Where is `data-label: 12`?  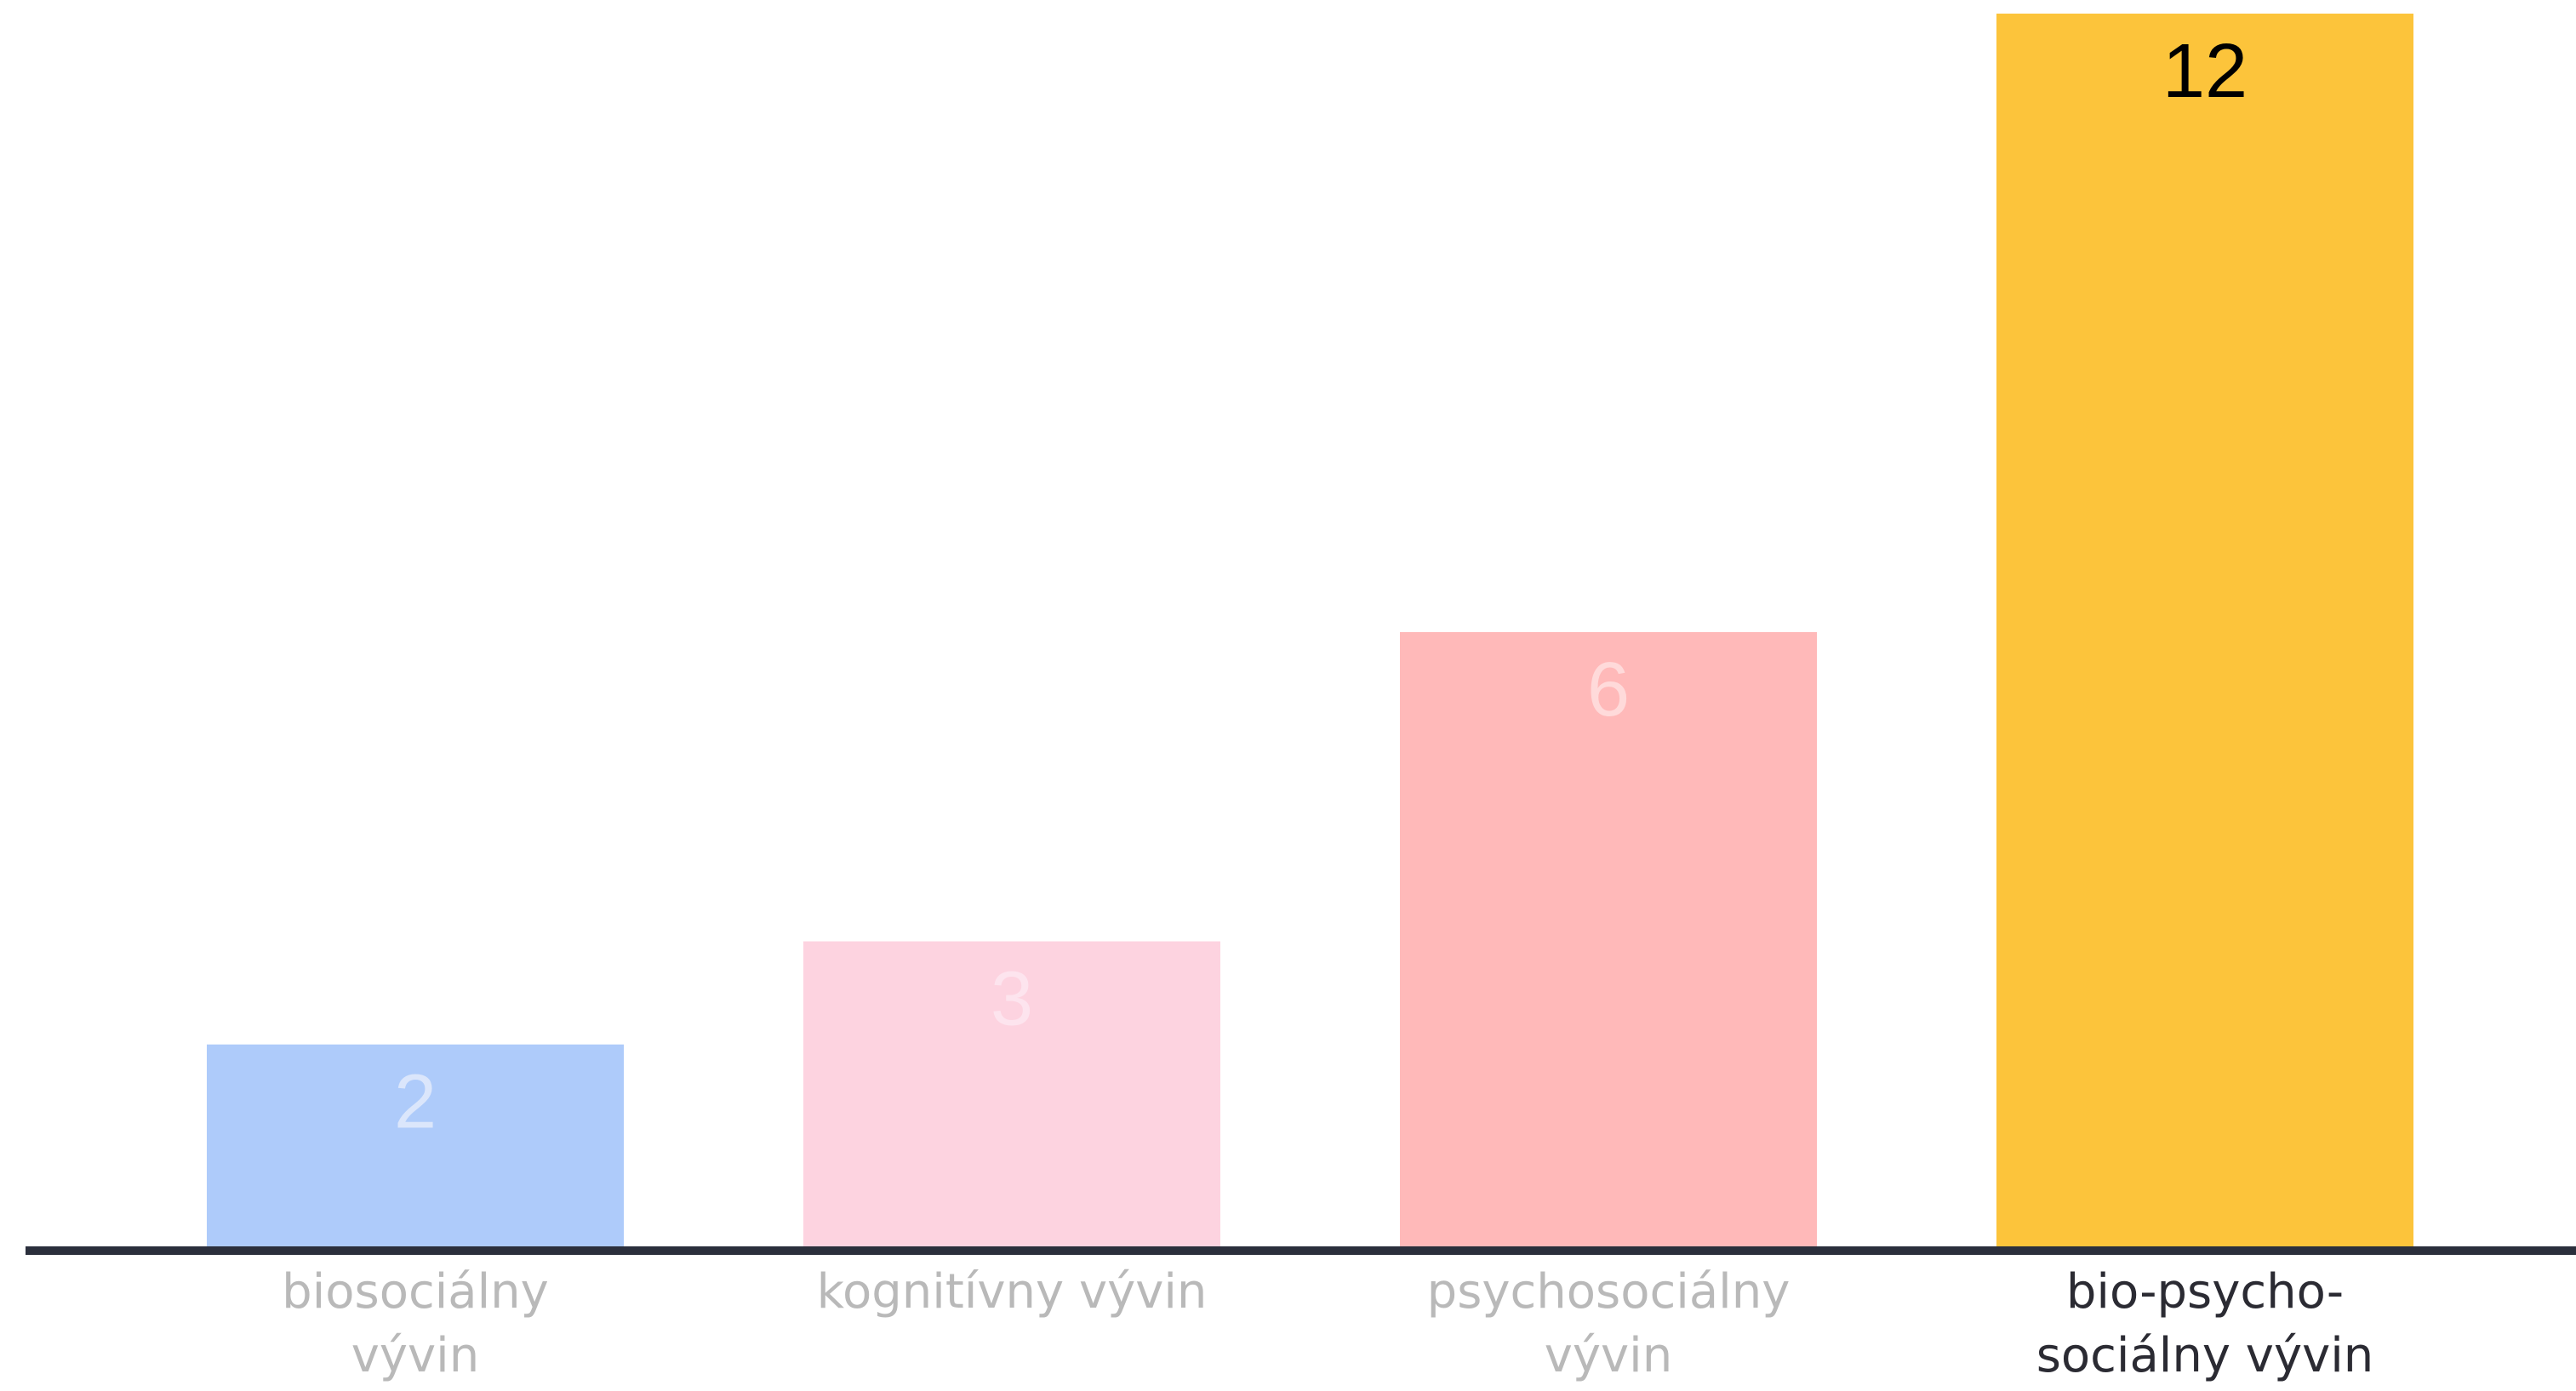
data-label: 12 is located at coordinates (2205, 71).